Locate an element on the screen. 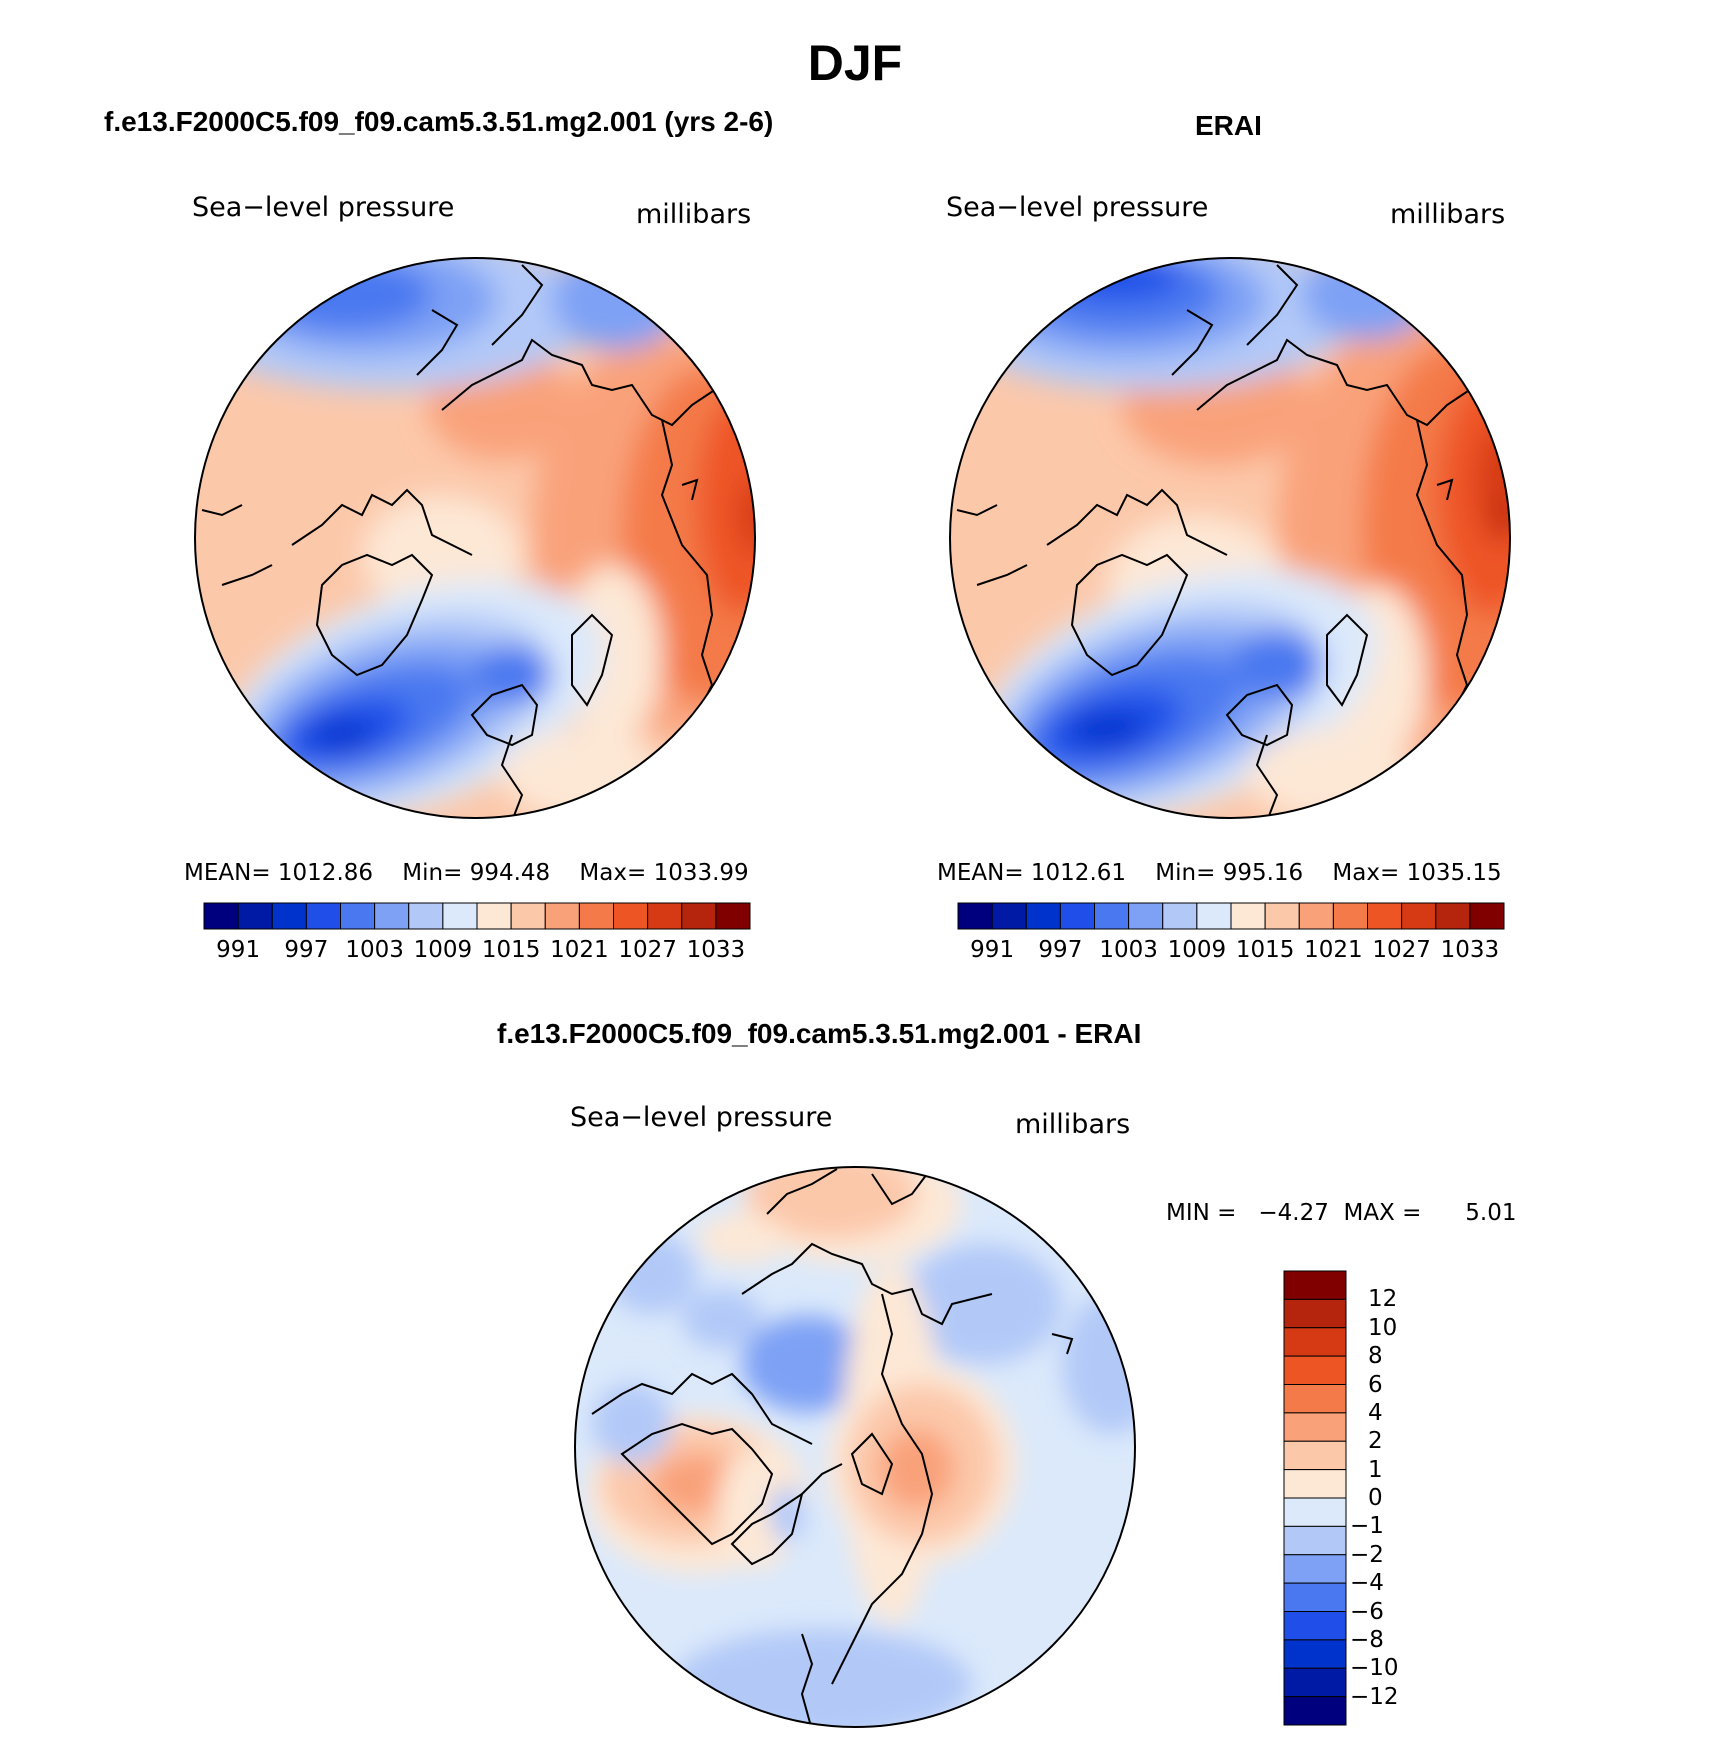  diff-colorbar-label: −12 is located at coordinates (1374, 1696).